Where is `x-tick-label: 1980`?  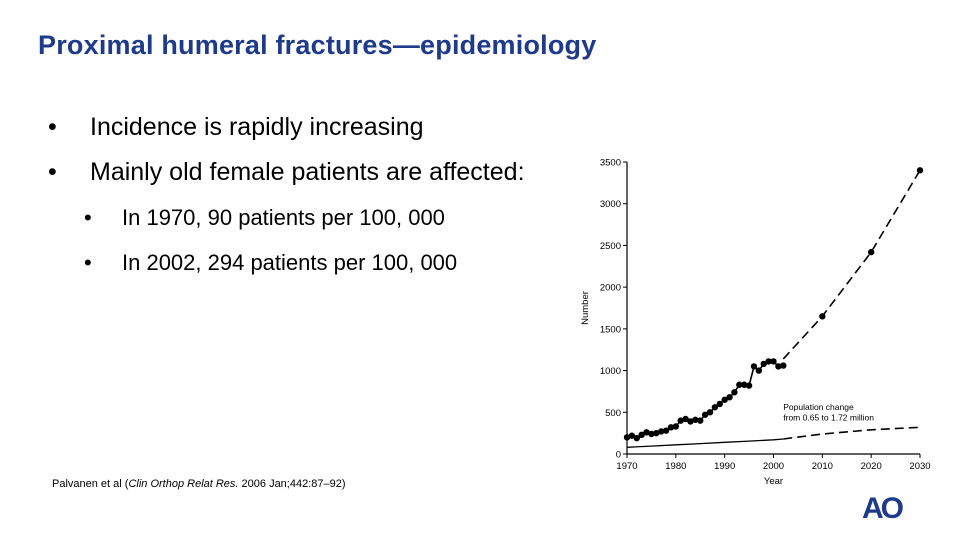
x-tick-label: 1980 is located at coordinates (675, 466).